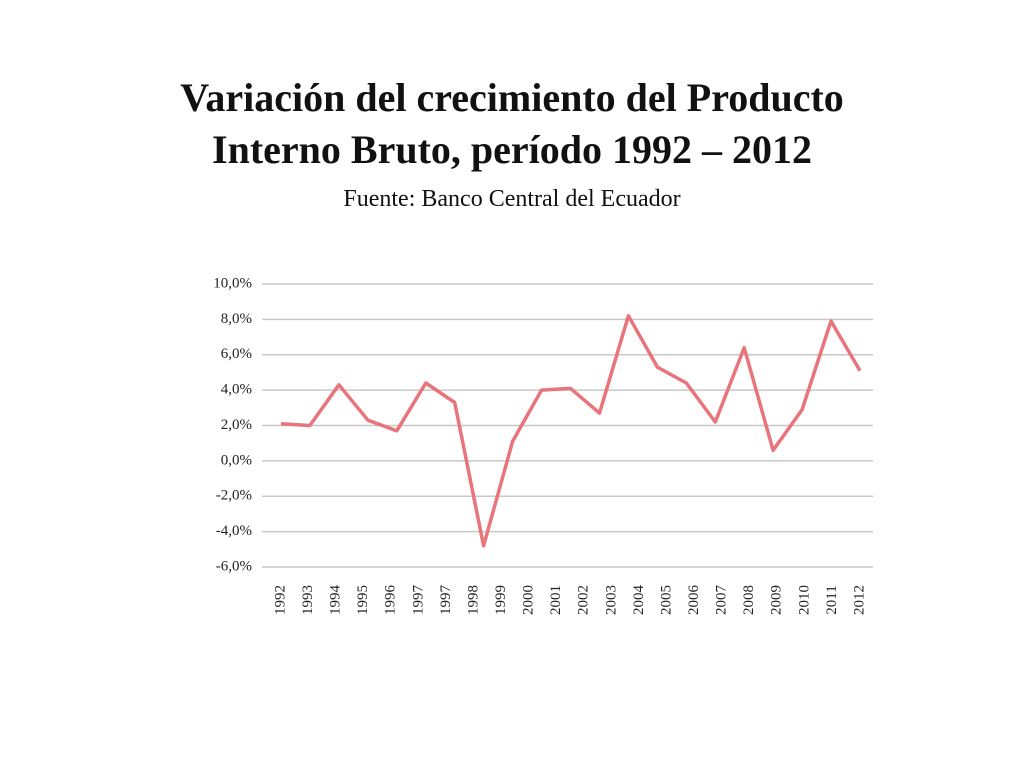  I want to click on x-tick-label: 1994, so click(336, 600).